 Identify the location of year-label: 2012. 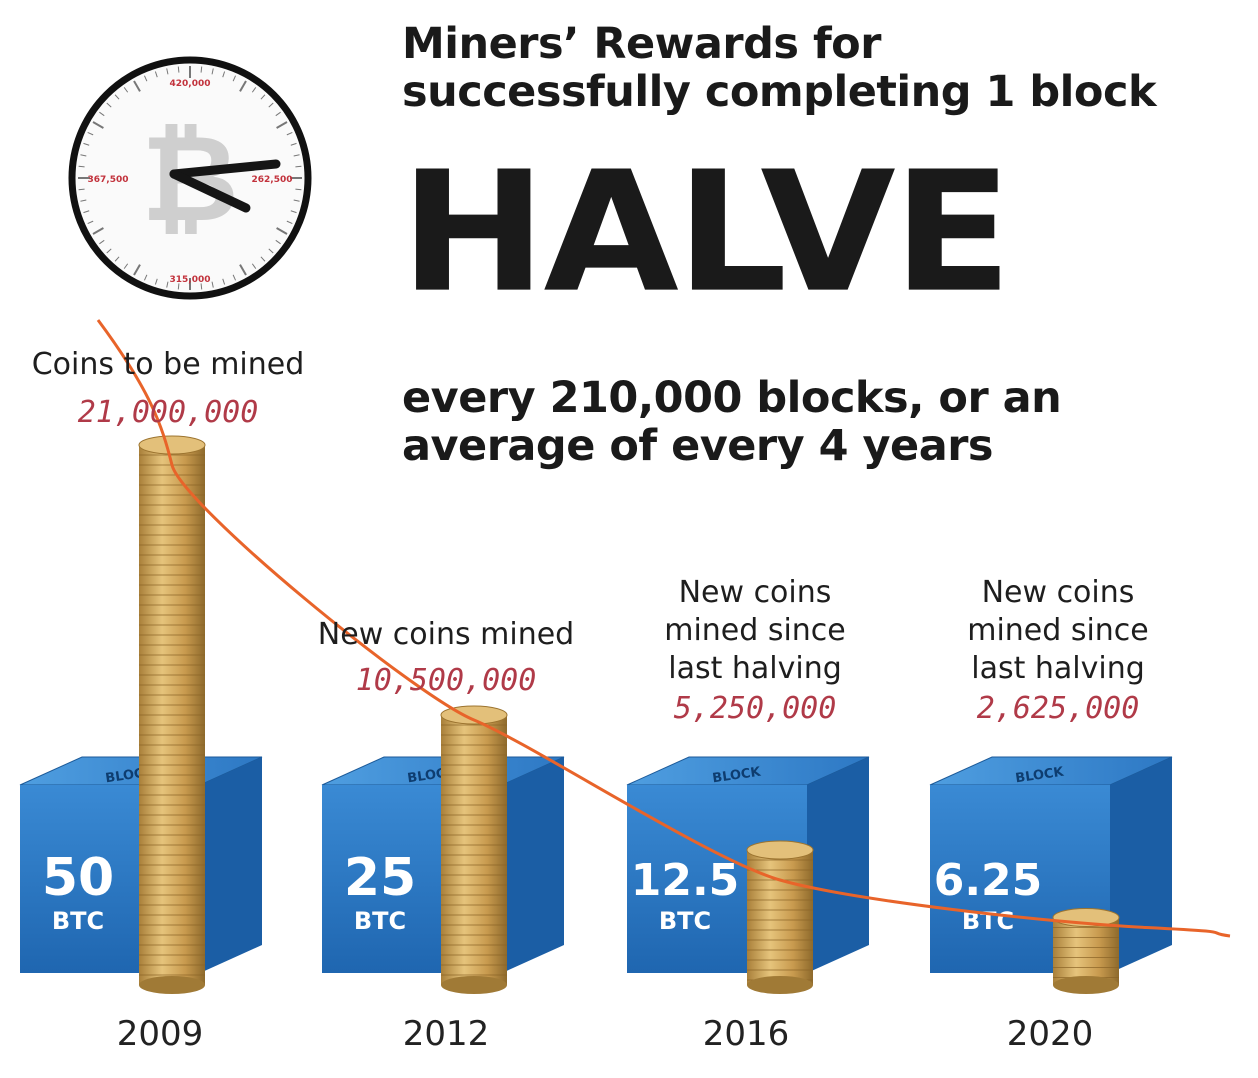
(446, 1034).